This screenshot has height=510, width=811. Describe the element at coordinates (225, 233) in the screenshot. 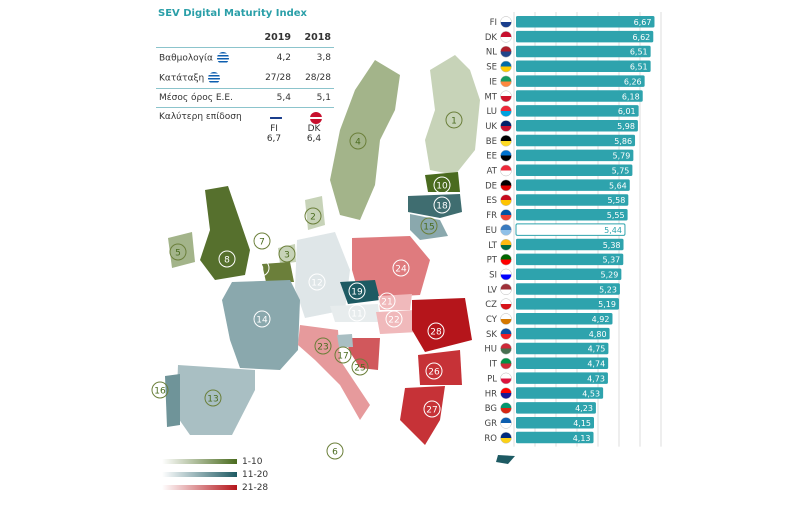

I see `country-uk` at that location.